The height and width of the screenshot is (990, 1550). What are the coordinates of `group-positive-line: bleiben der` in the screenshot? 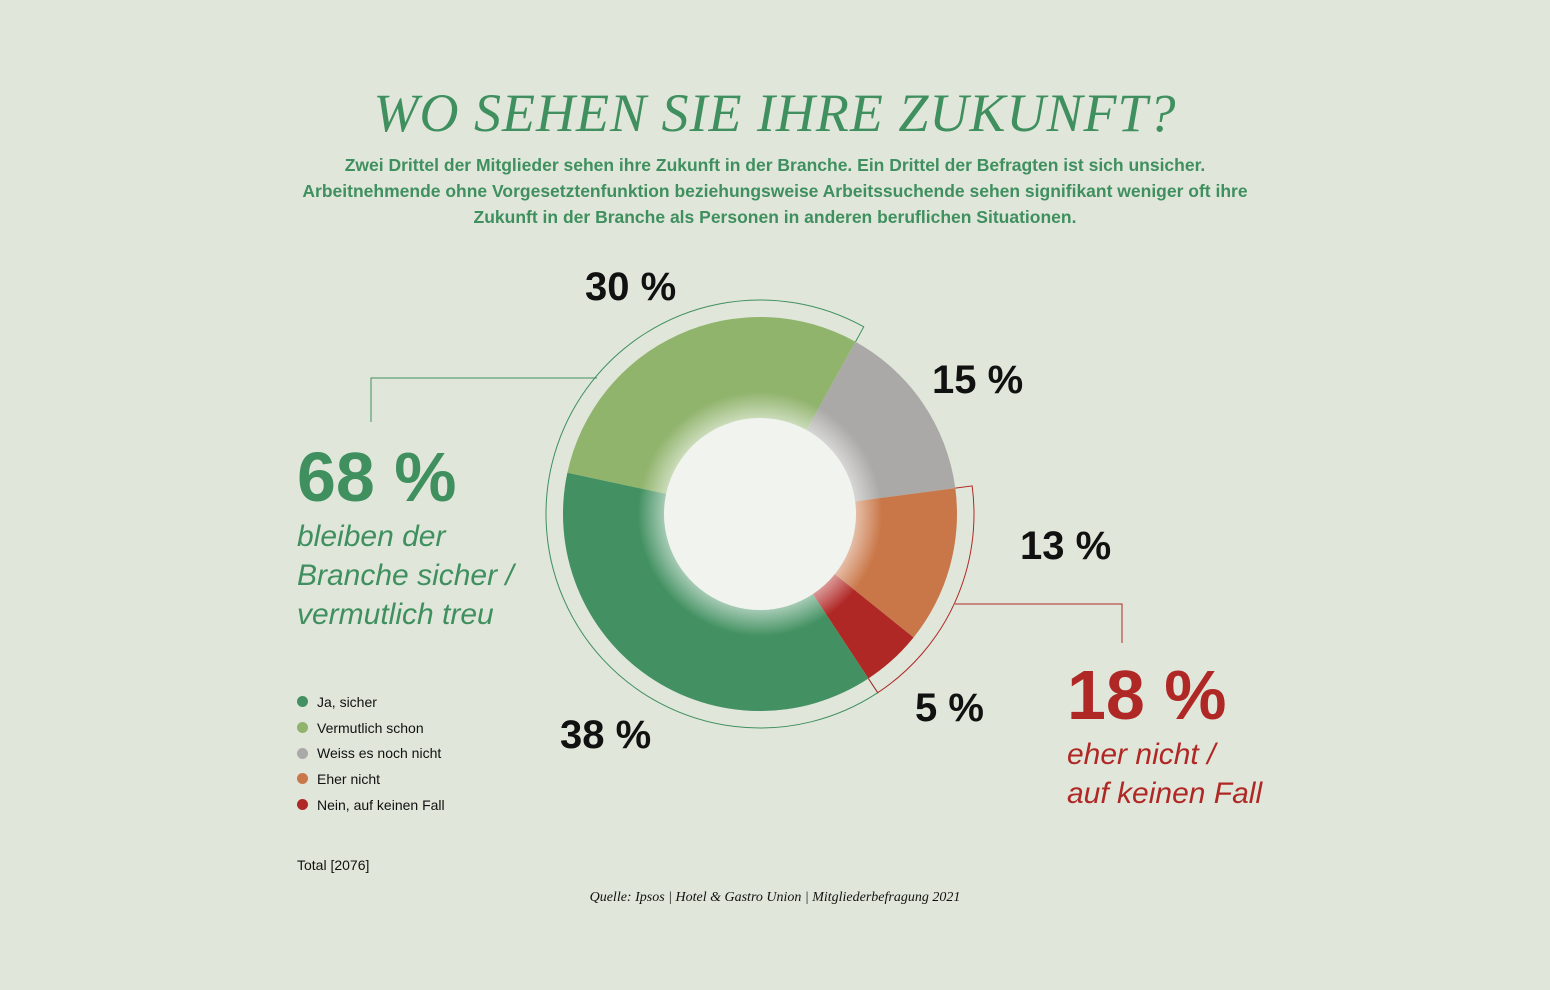 It's located at (371, 536).